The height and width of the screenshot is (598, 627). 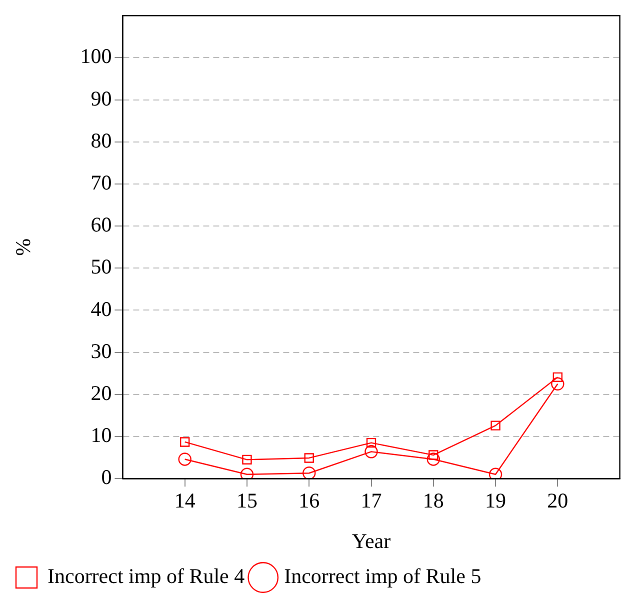 I want to click on y-tick-label: 50, so click(x=101, y=266).